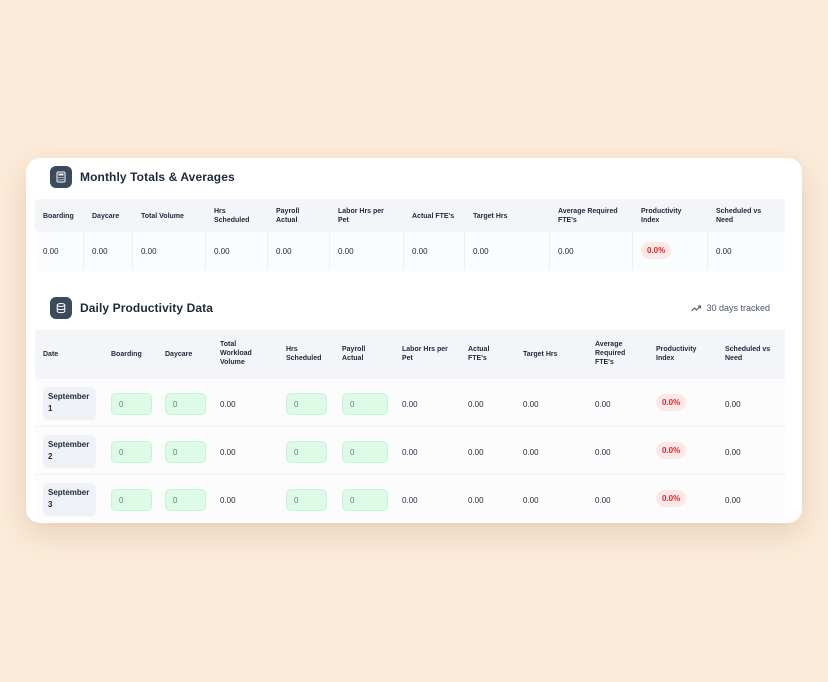  What do you see at coordinates (69, 403) in the screenshot?
I see `date-cell: September 1` at bounding box center [69, 403].